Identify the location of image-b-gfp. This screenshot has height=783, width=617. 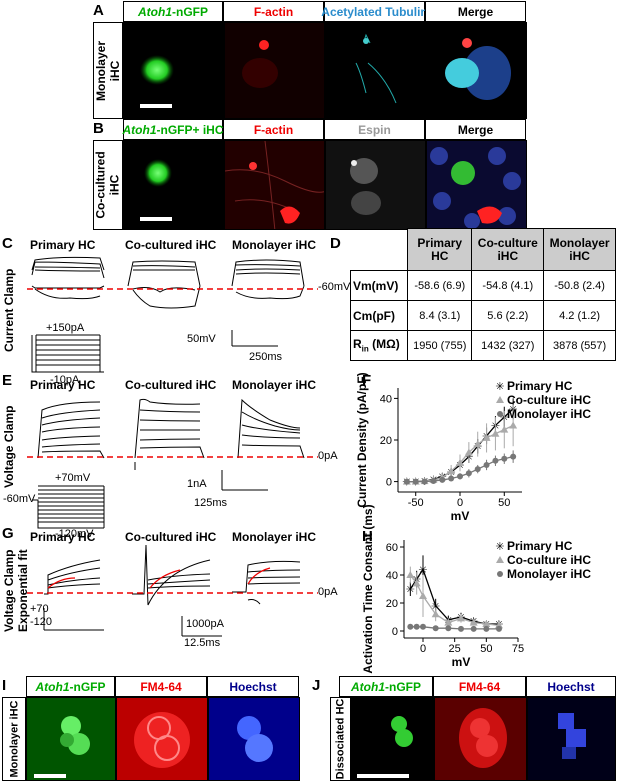
(173, 185).